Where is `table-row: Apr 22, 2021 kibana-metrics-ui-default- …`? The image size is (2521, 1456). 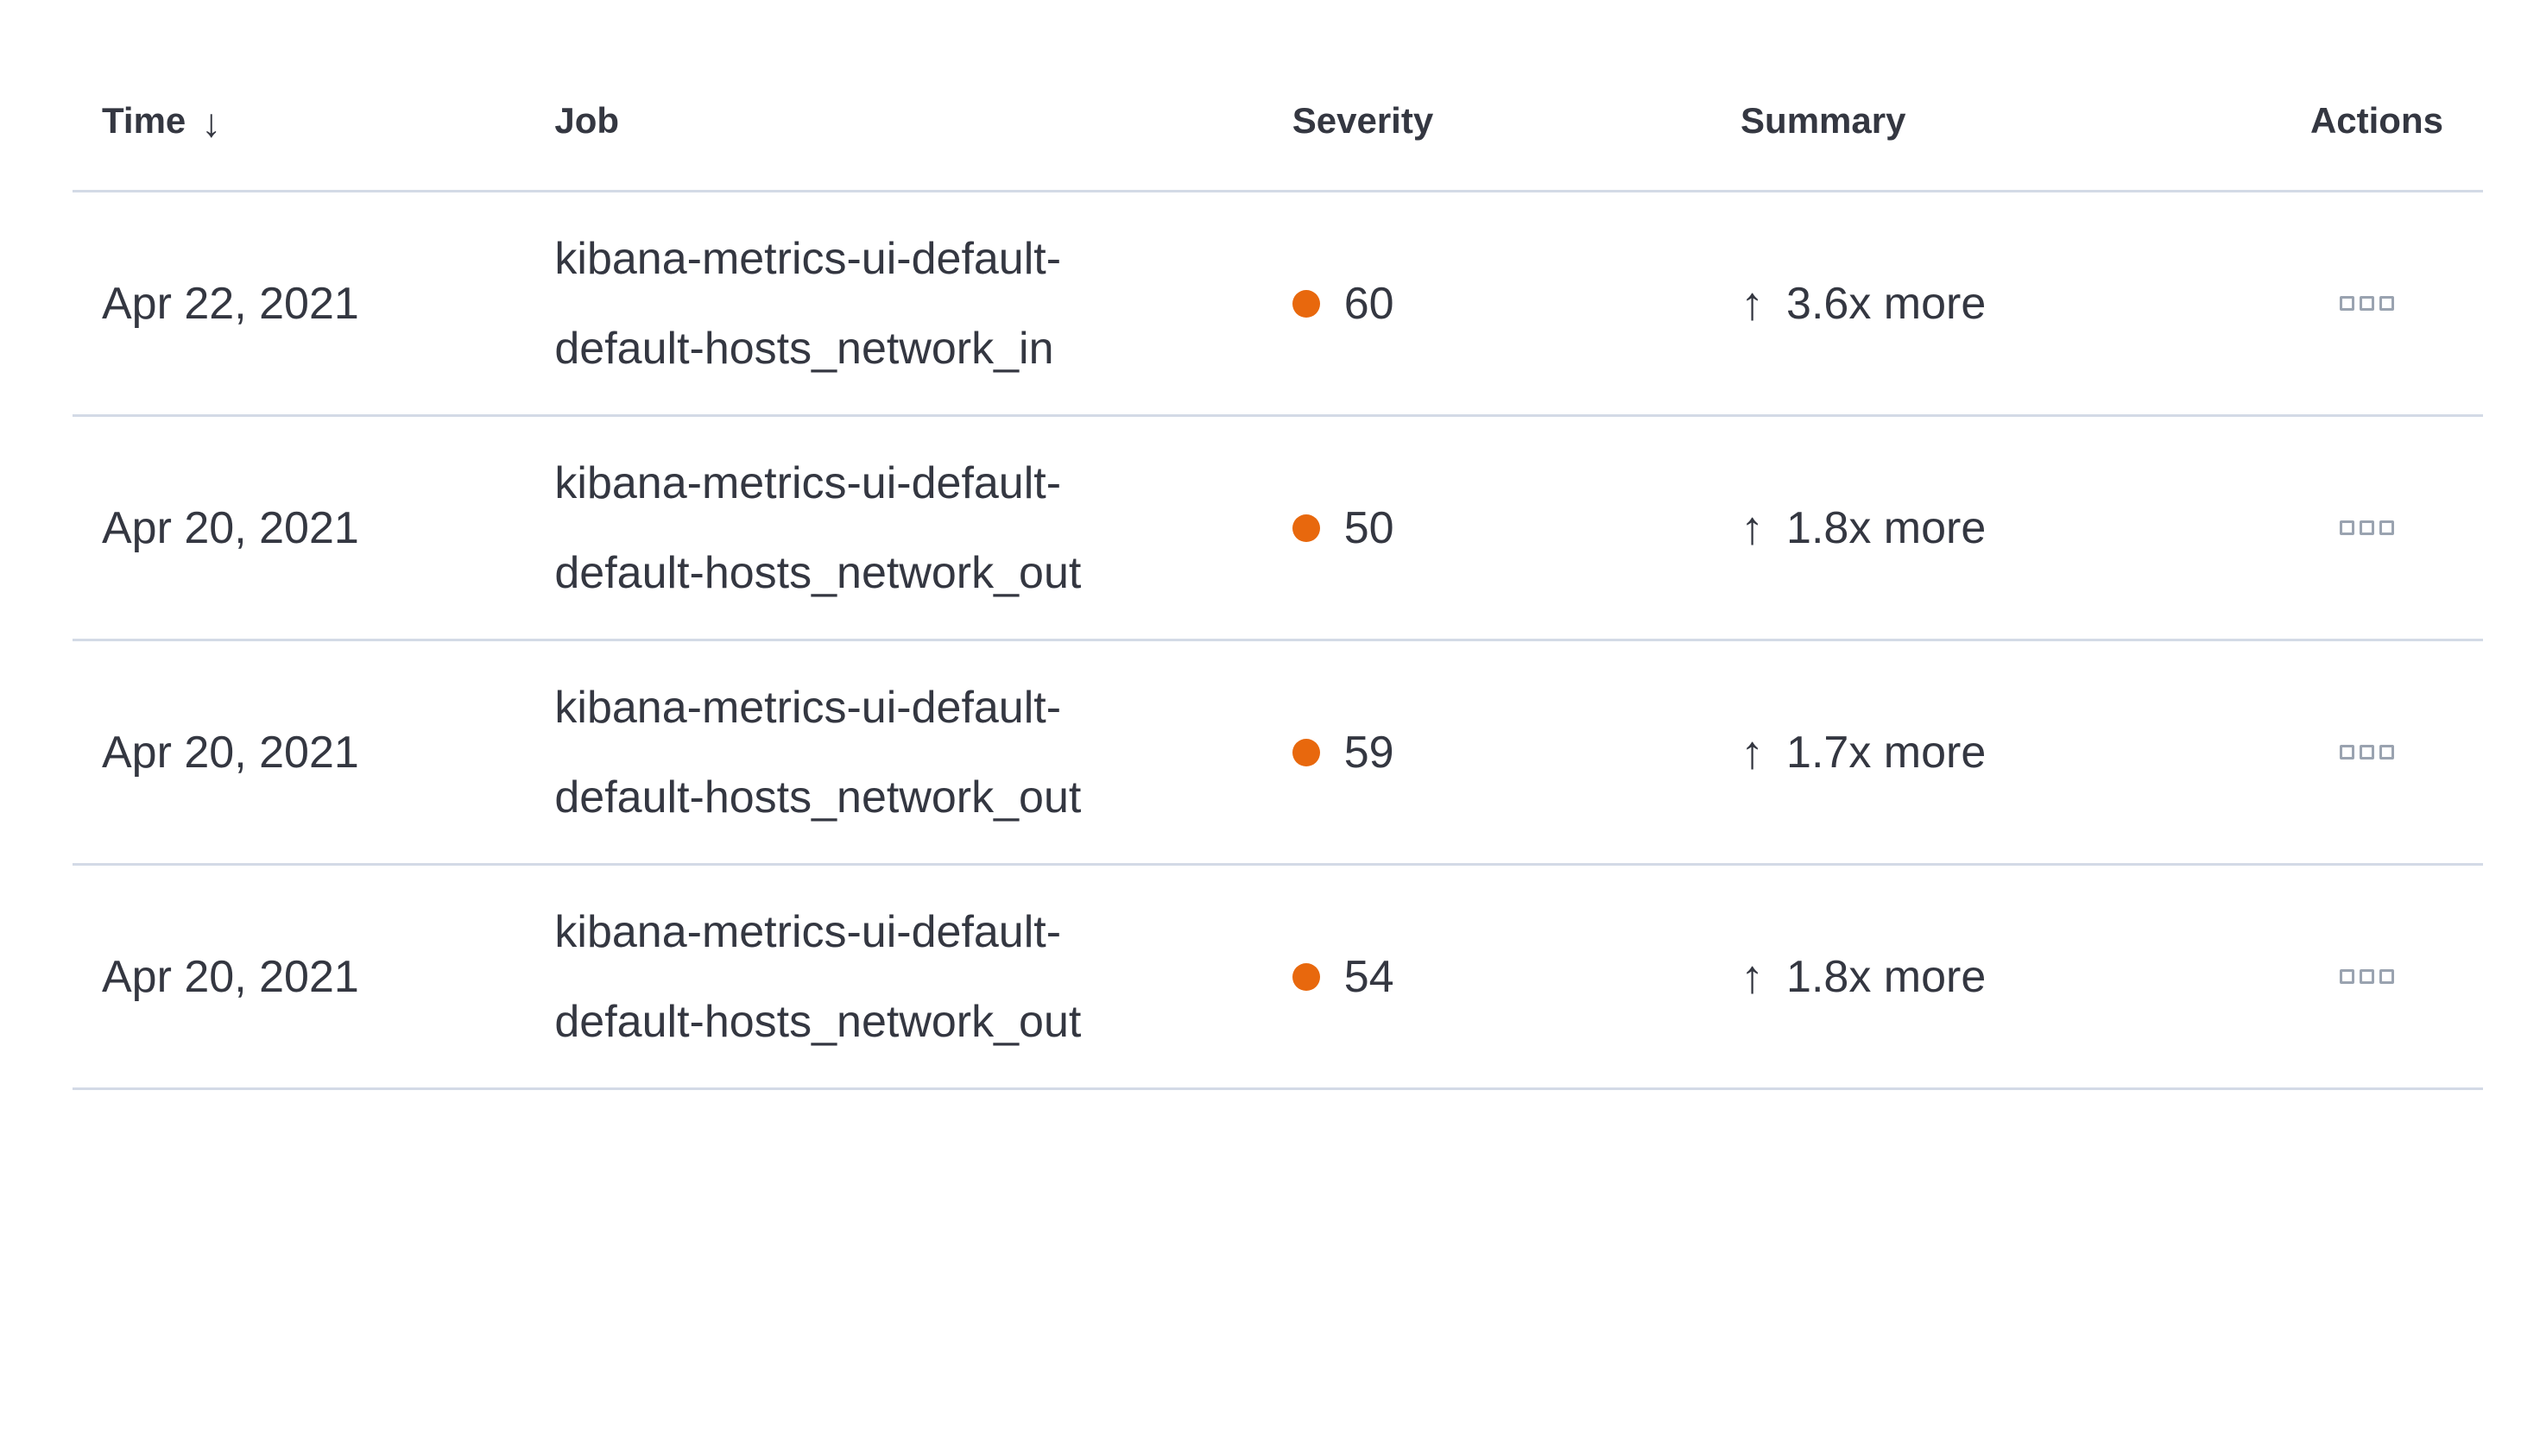
table-row: Apr 22, 2021 kibana-metrics-ui-default- … is located at coordinates (1278, 305).